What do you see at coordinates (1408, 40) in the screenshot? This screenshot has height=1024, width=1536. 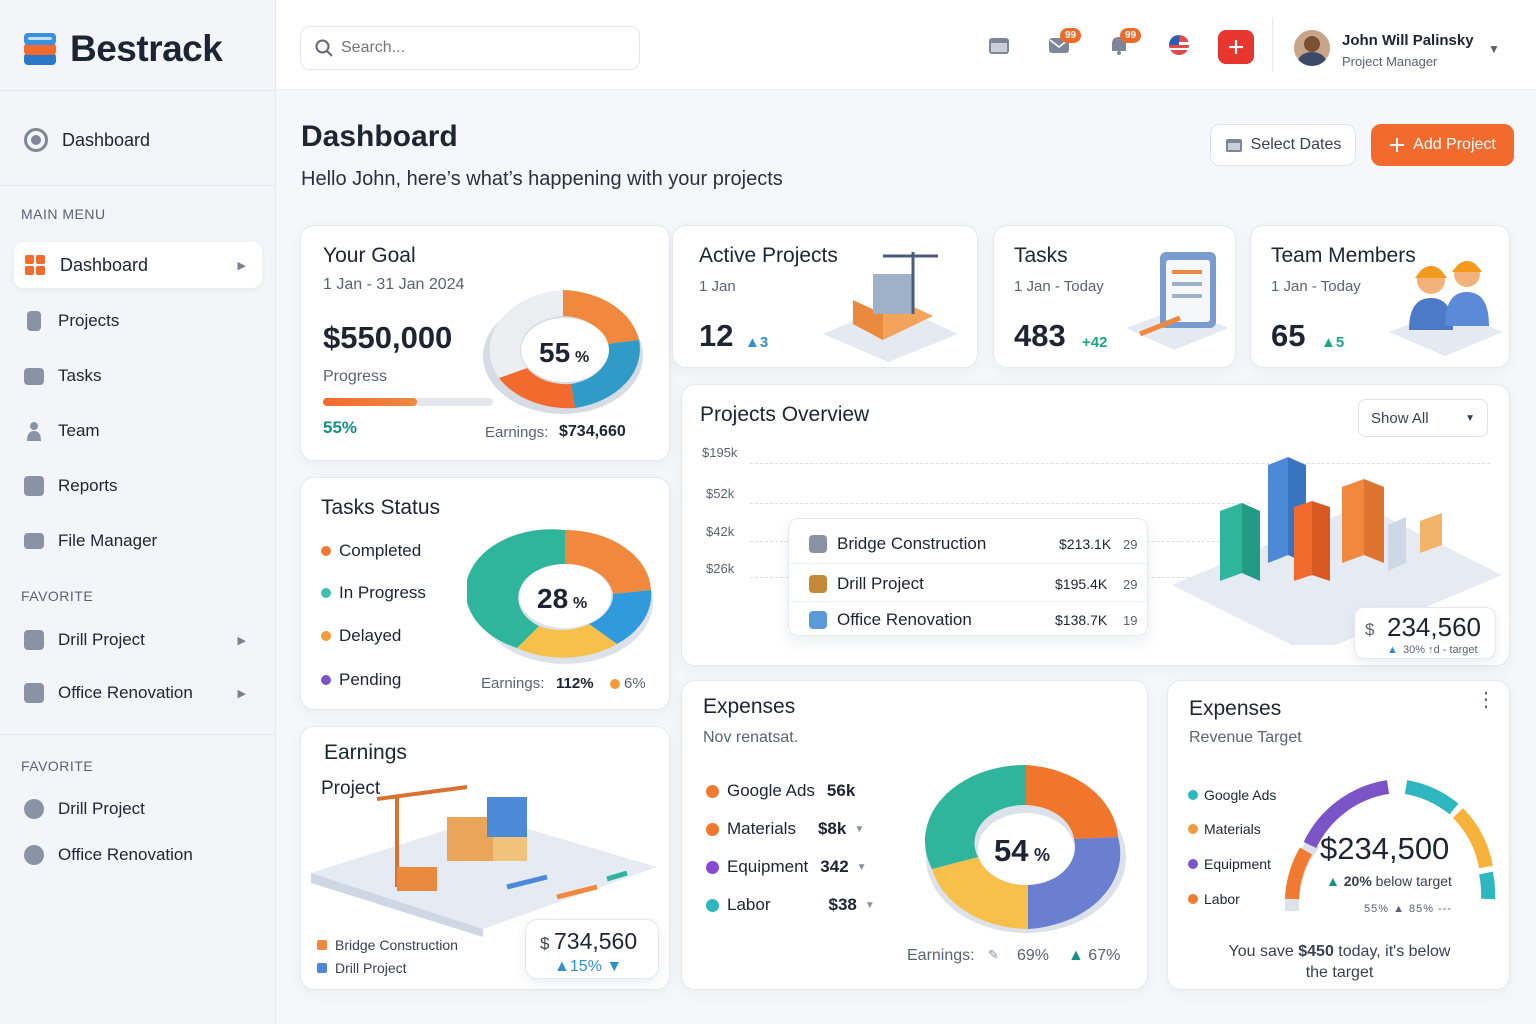 I see `user-name: John Will Palinsky` at bounding box center [1408, 40].